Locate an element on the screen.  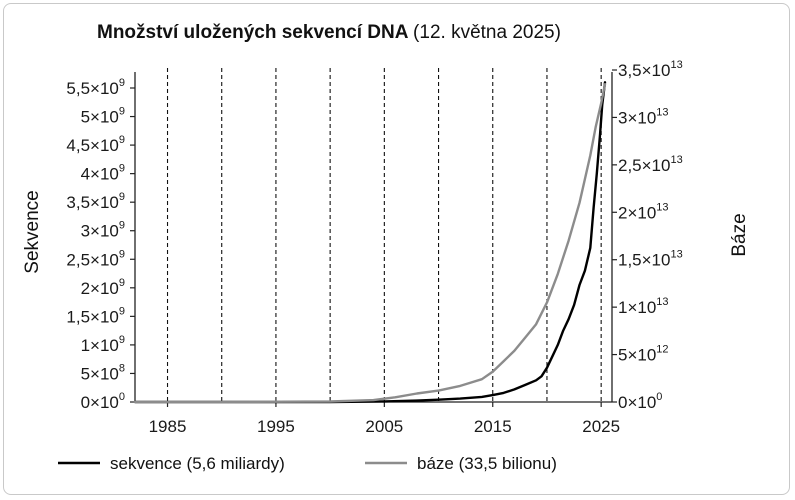
y-left-tick-label: 2×10⁹ is located at coordinates (103, 287).